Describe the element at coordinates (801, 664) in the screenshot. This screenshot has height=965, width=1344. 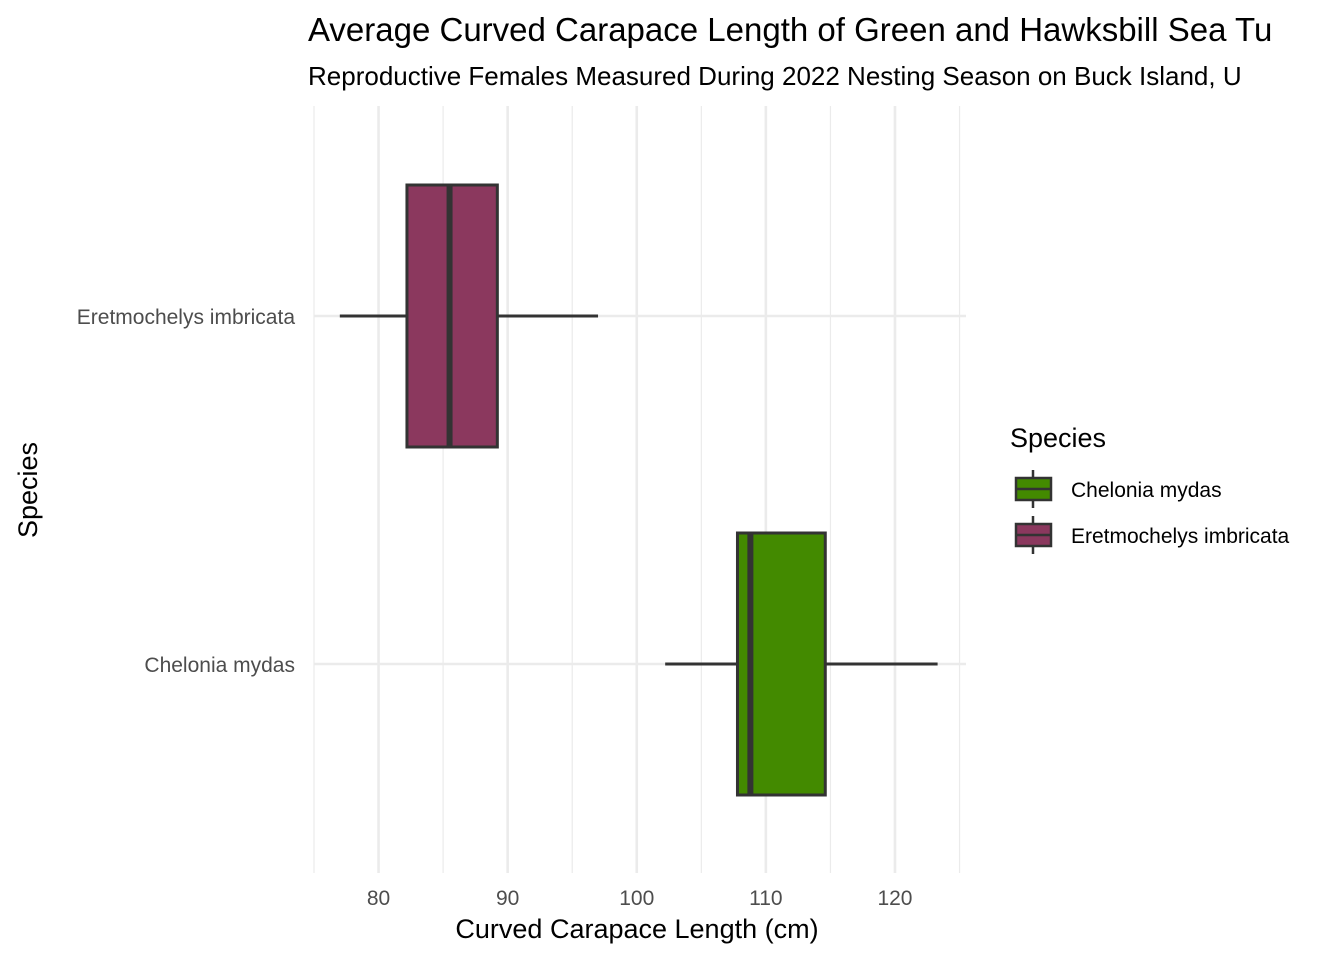
I see `boxplot-chelonia-mydas` at that location.